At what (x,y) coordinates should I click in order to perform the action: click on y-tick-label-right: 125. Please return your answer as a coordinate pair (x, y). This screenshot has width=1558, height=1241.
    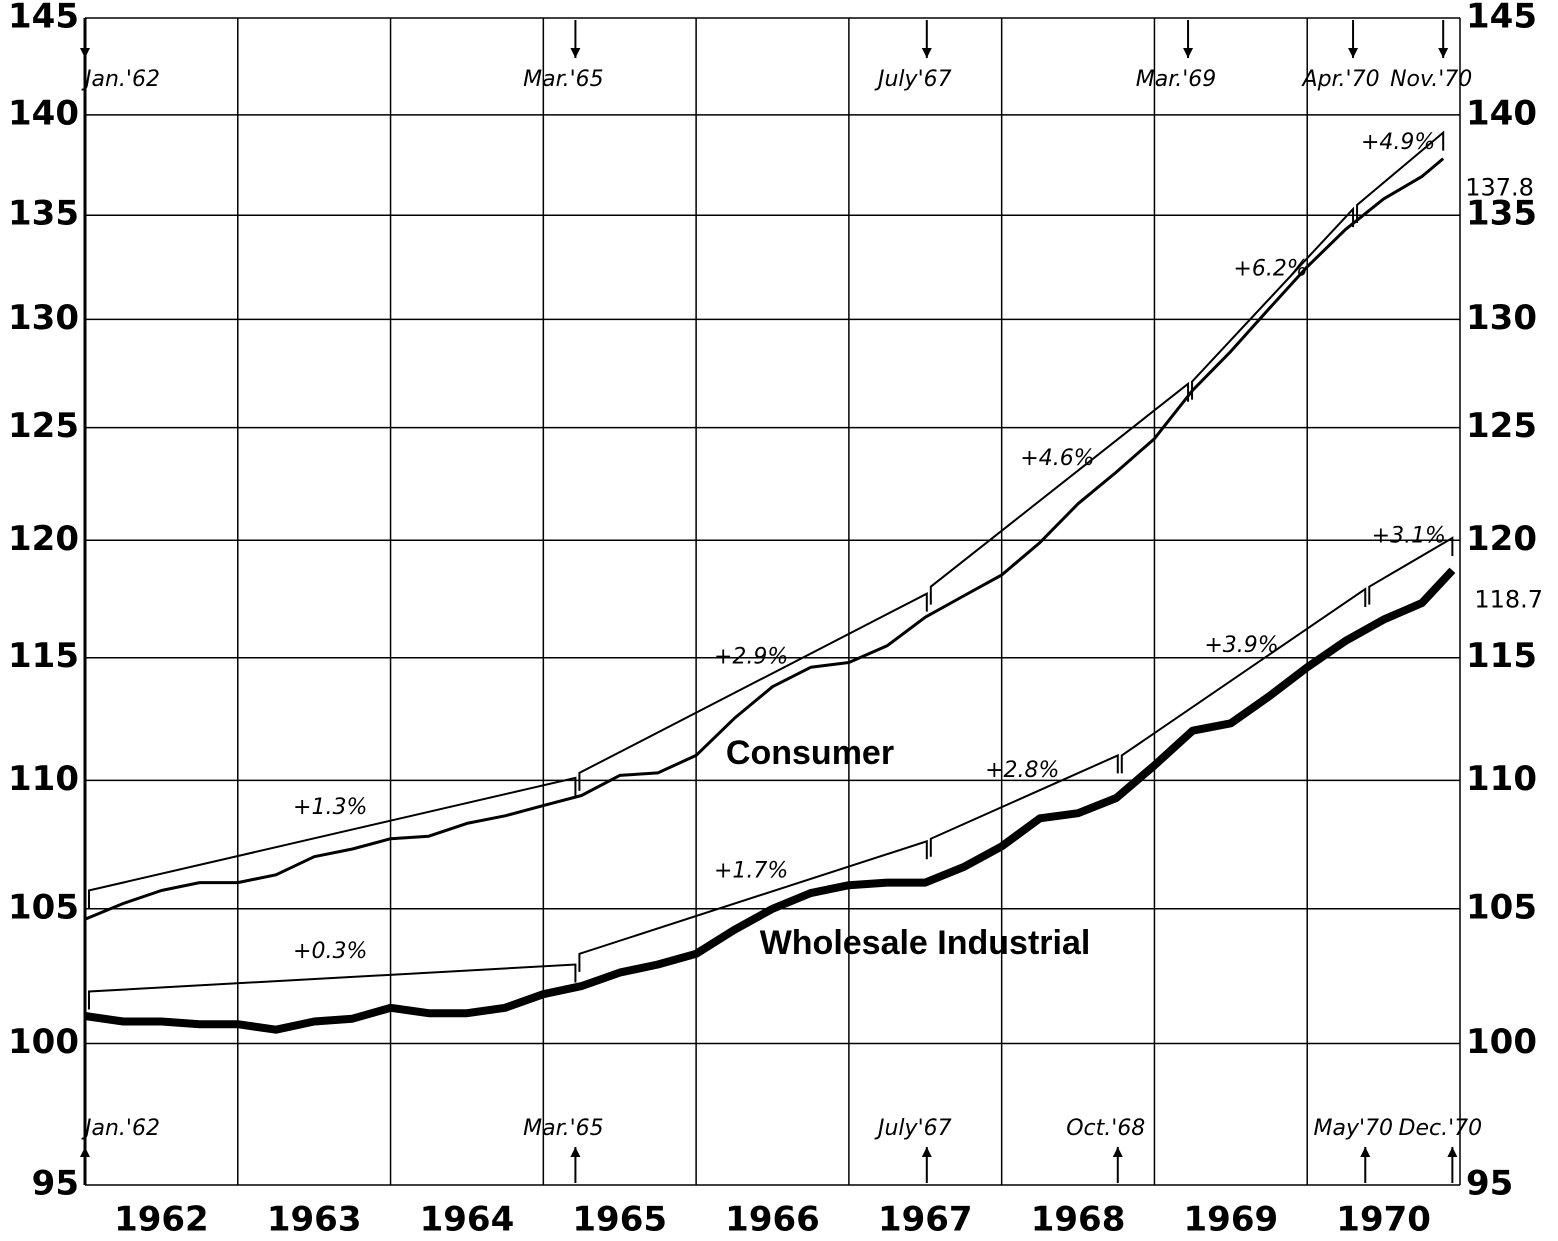
    Looking at the image, I should click on (1501, 426).